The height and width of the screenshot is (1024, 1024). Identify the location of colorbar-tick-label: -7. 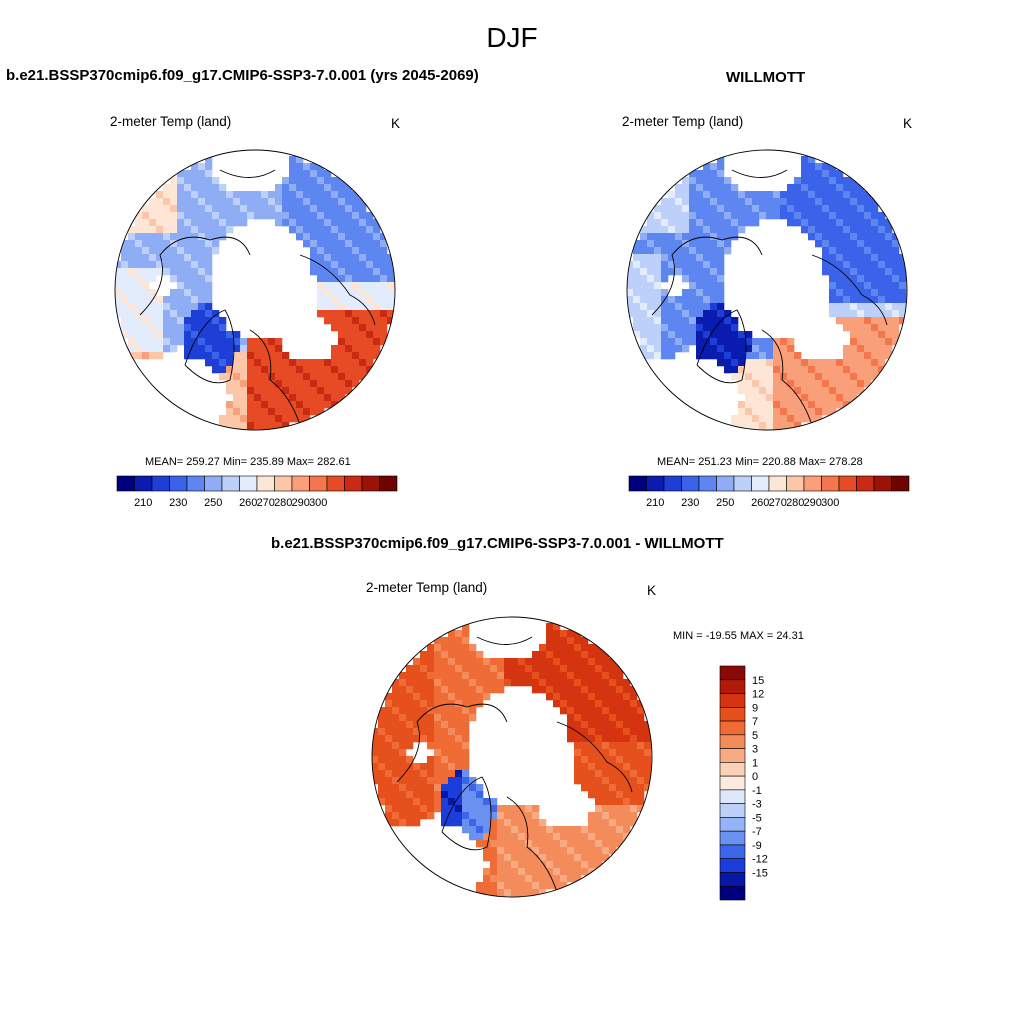
(757, 832).